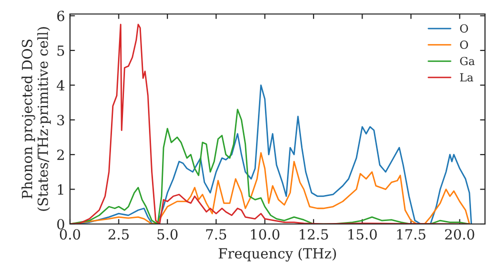  Describe the element at coordinates (61, 189) in the screenshot. I see `y-tick-label: 1` at that location.